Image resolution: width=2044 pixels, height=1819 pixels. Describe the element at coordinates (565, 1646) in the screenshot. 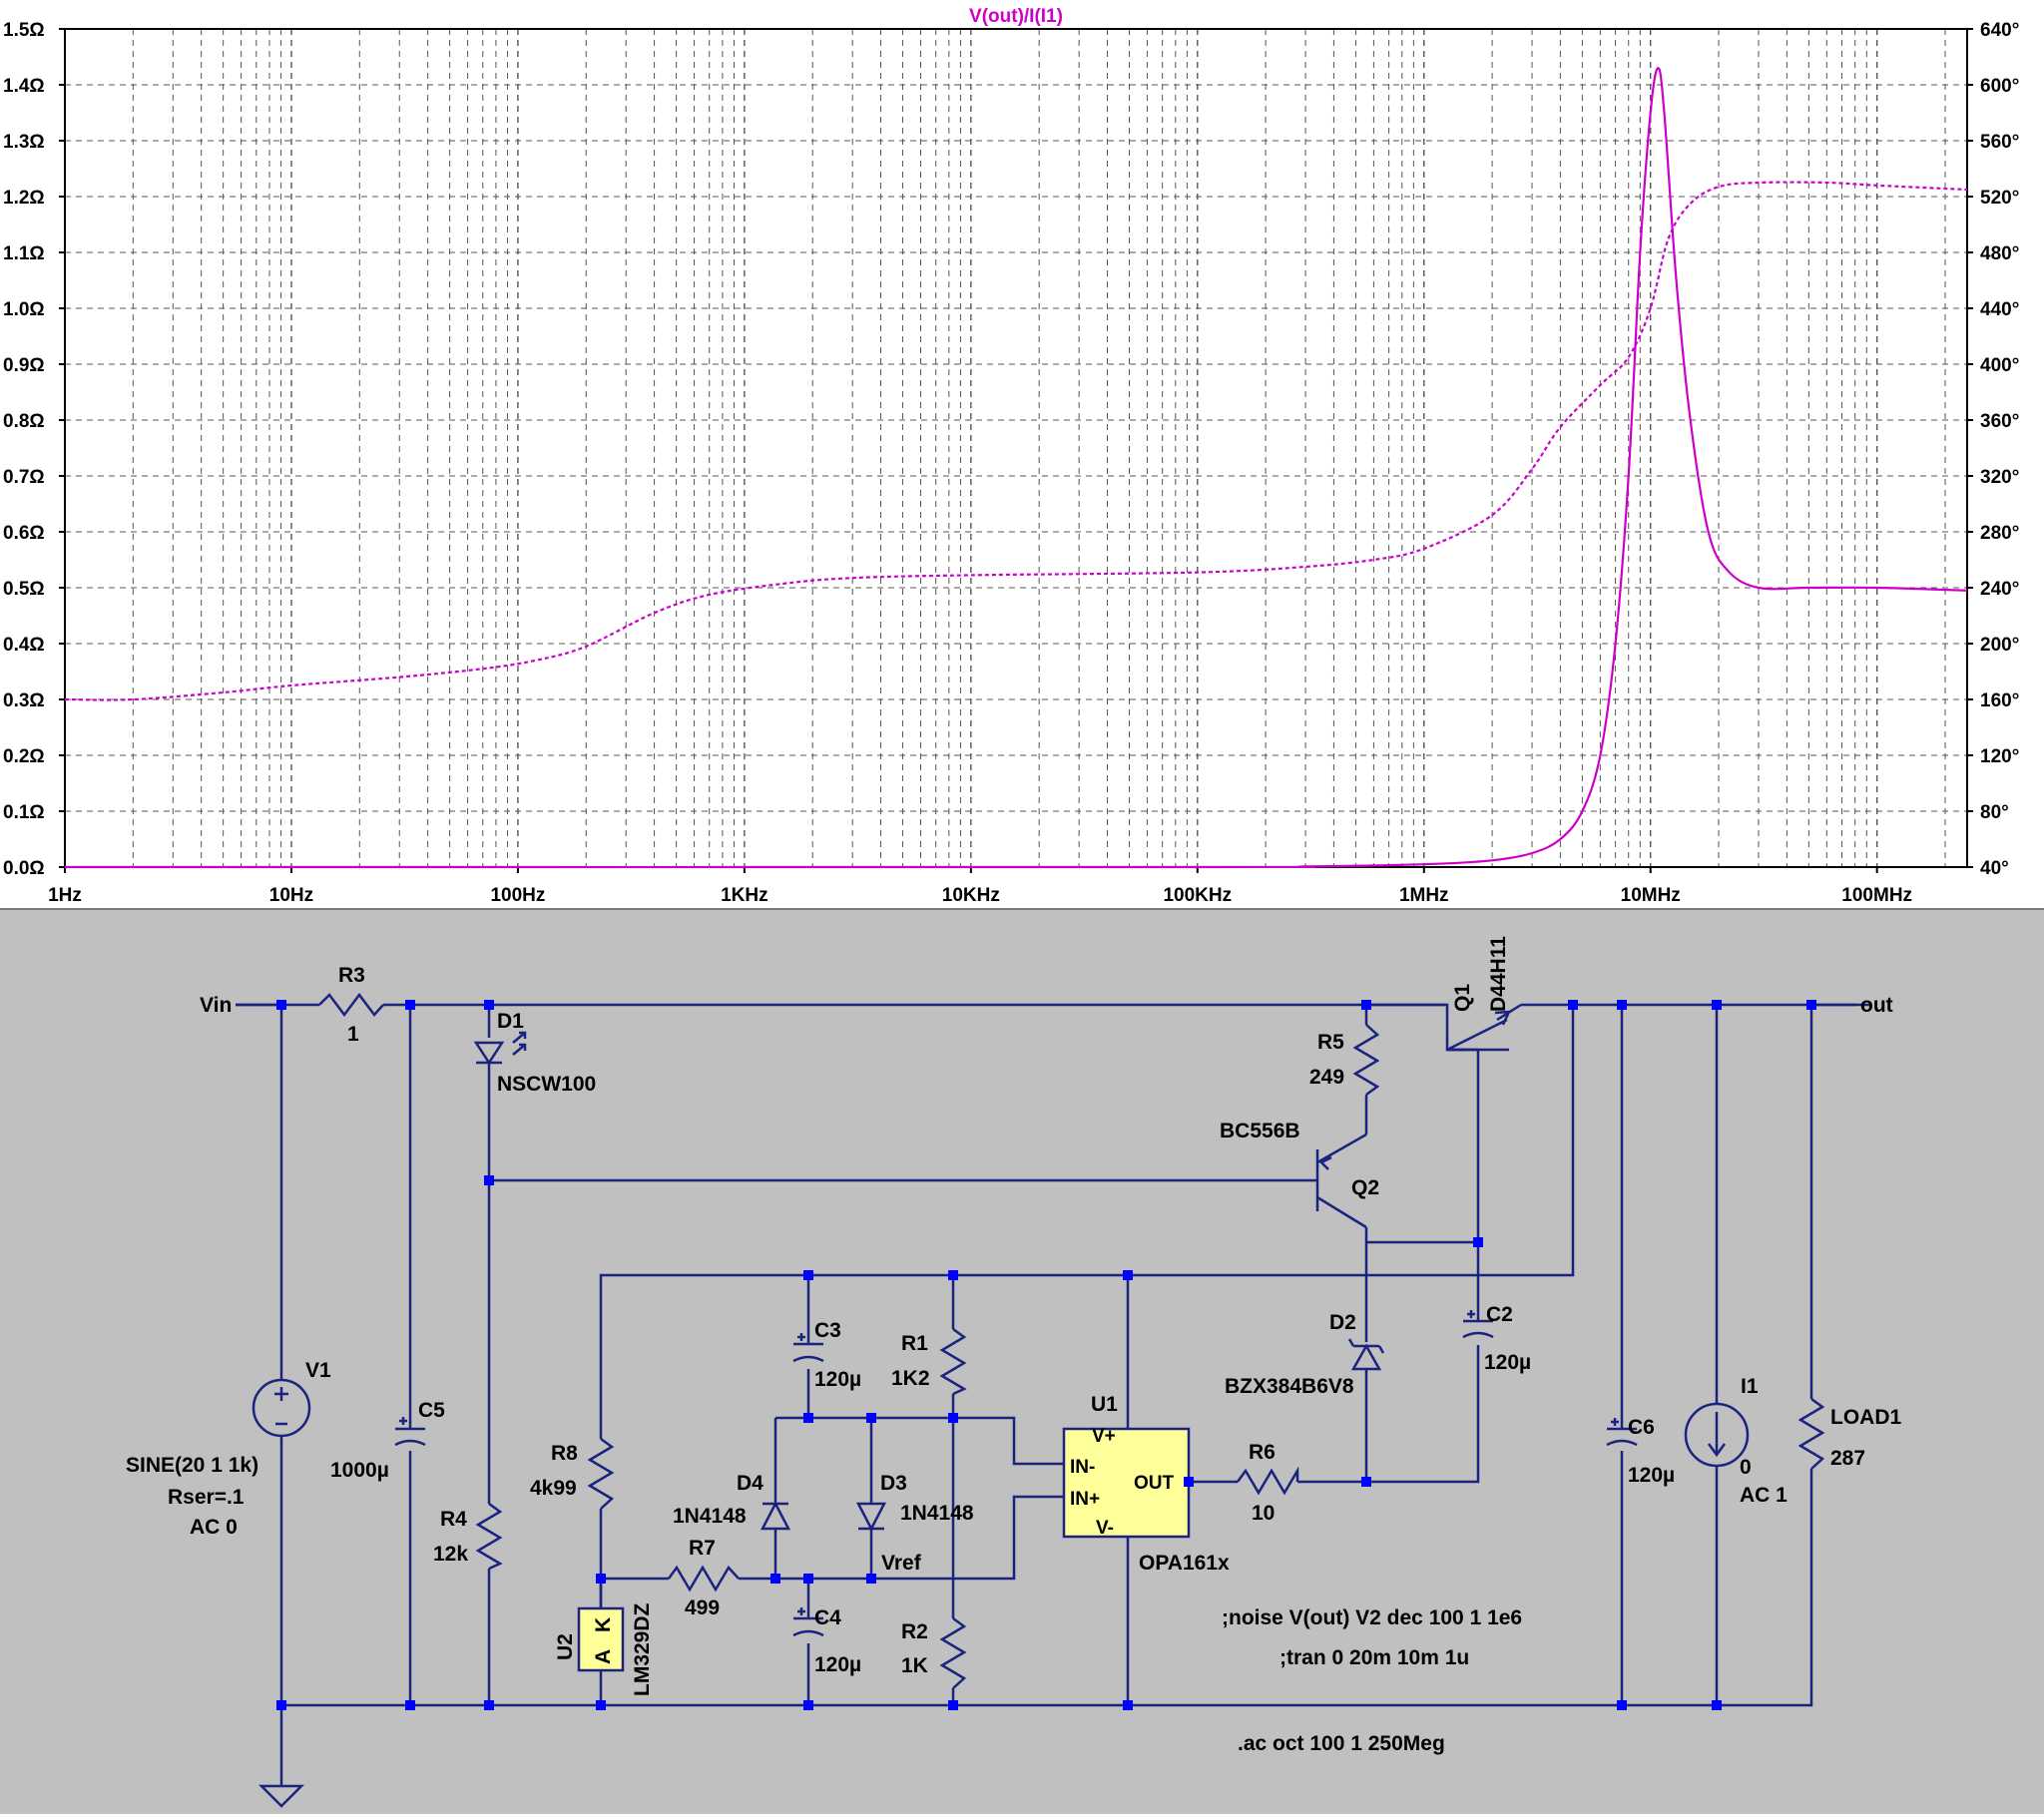

I see `u2-ref: U2` at that location.